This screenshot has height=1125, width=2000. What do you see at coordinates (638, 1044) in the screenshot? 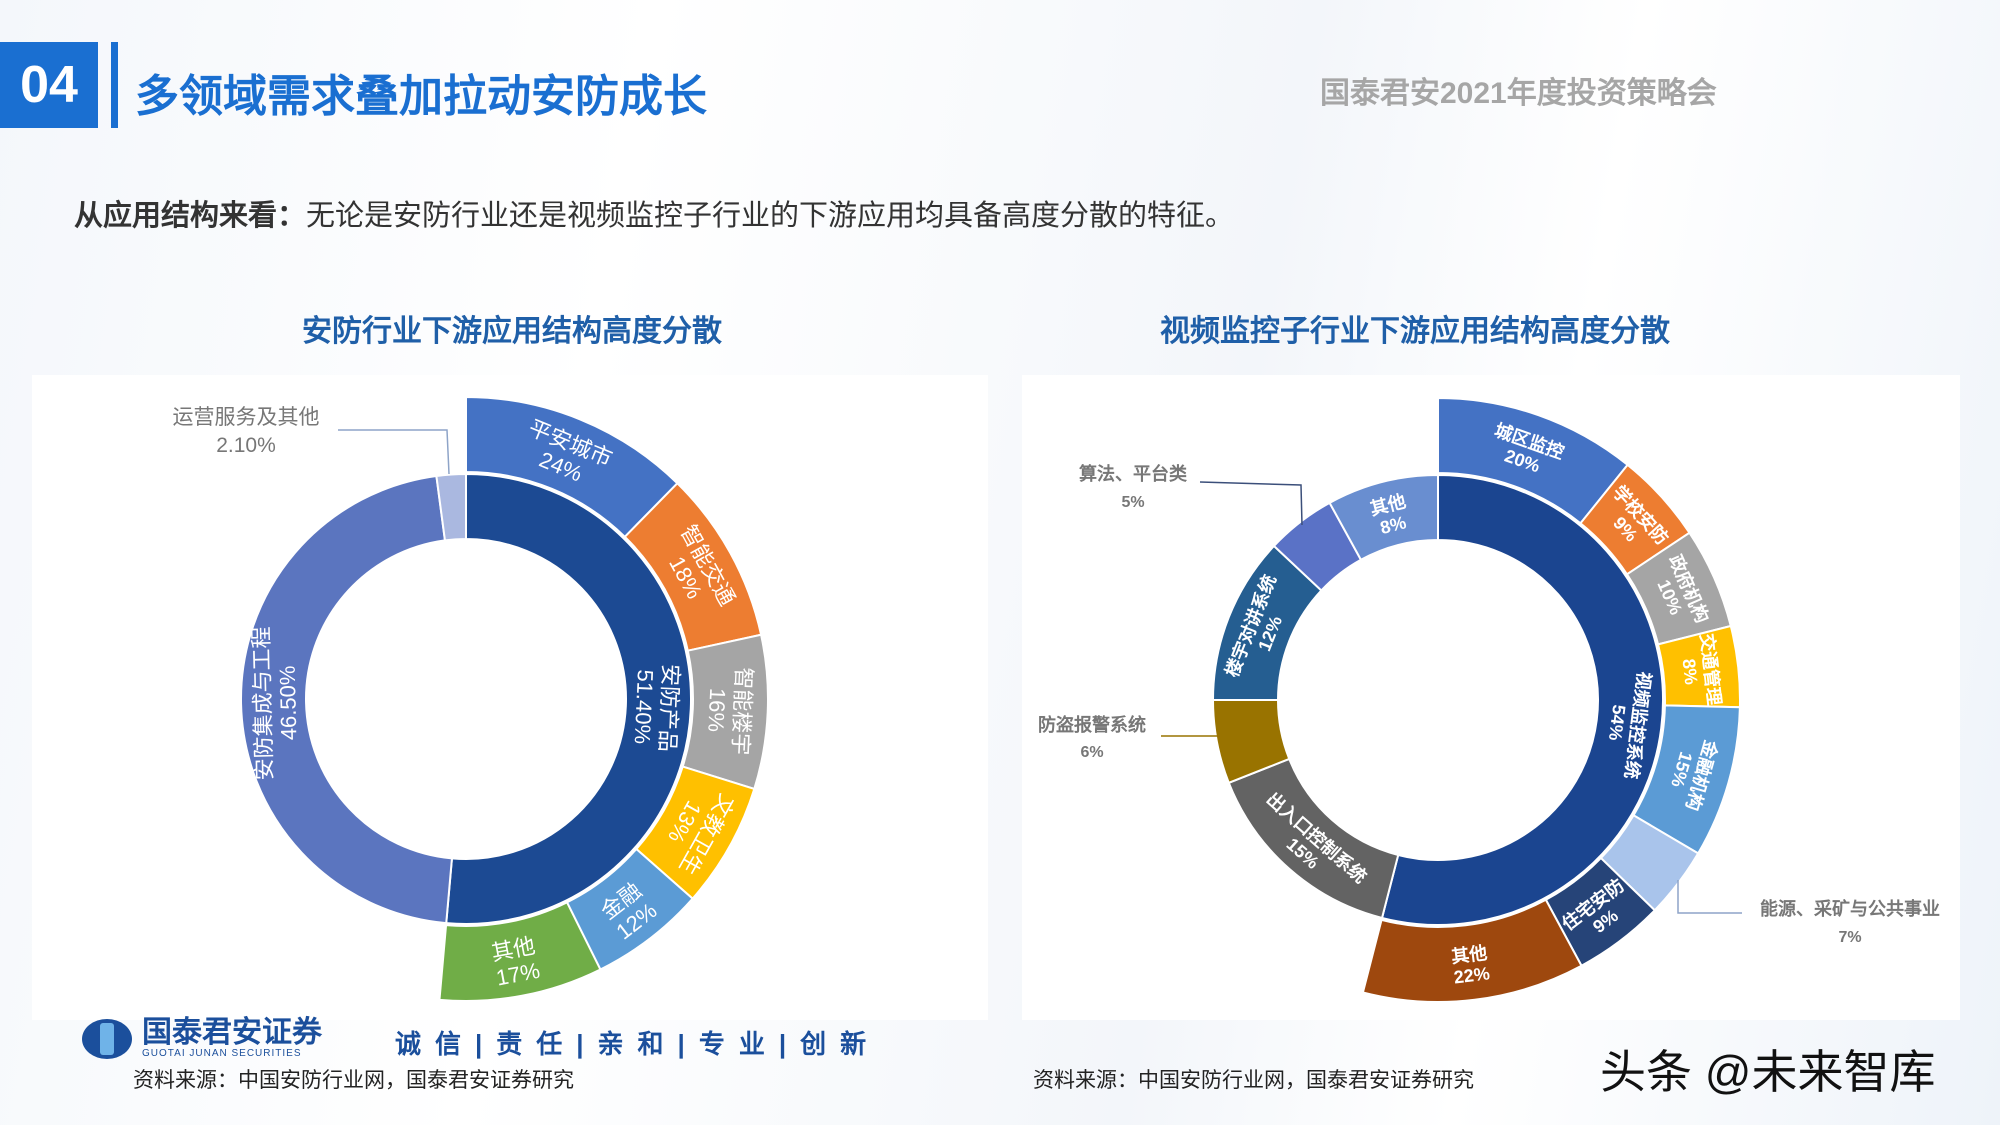
I see `slogan: 诚信|责任|亲和|专业|创新` at bounding box center [638, 1044].